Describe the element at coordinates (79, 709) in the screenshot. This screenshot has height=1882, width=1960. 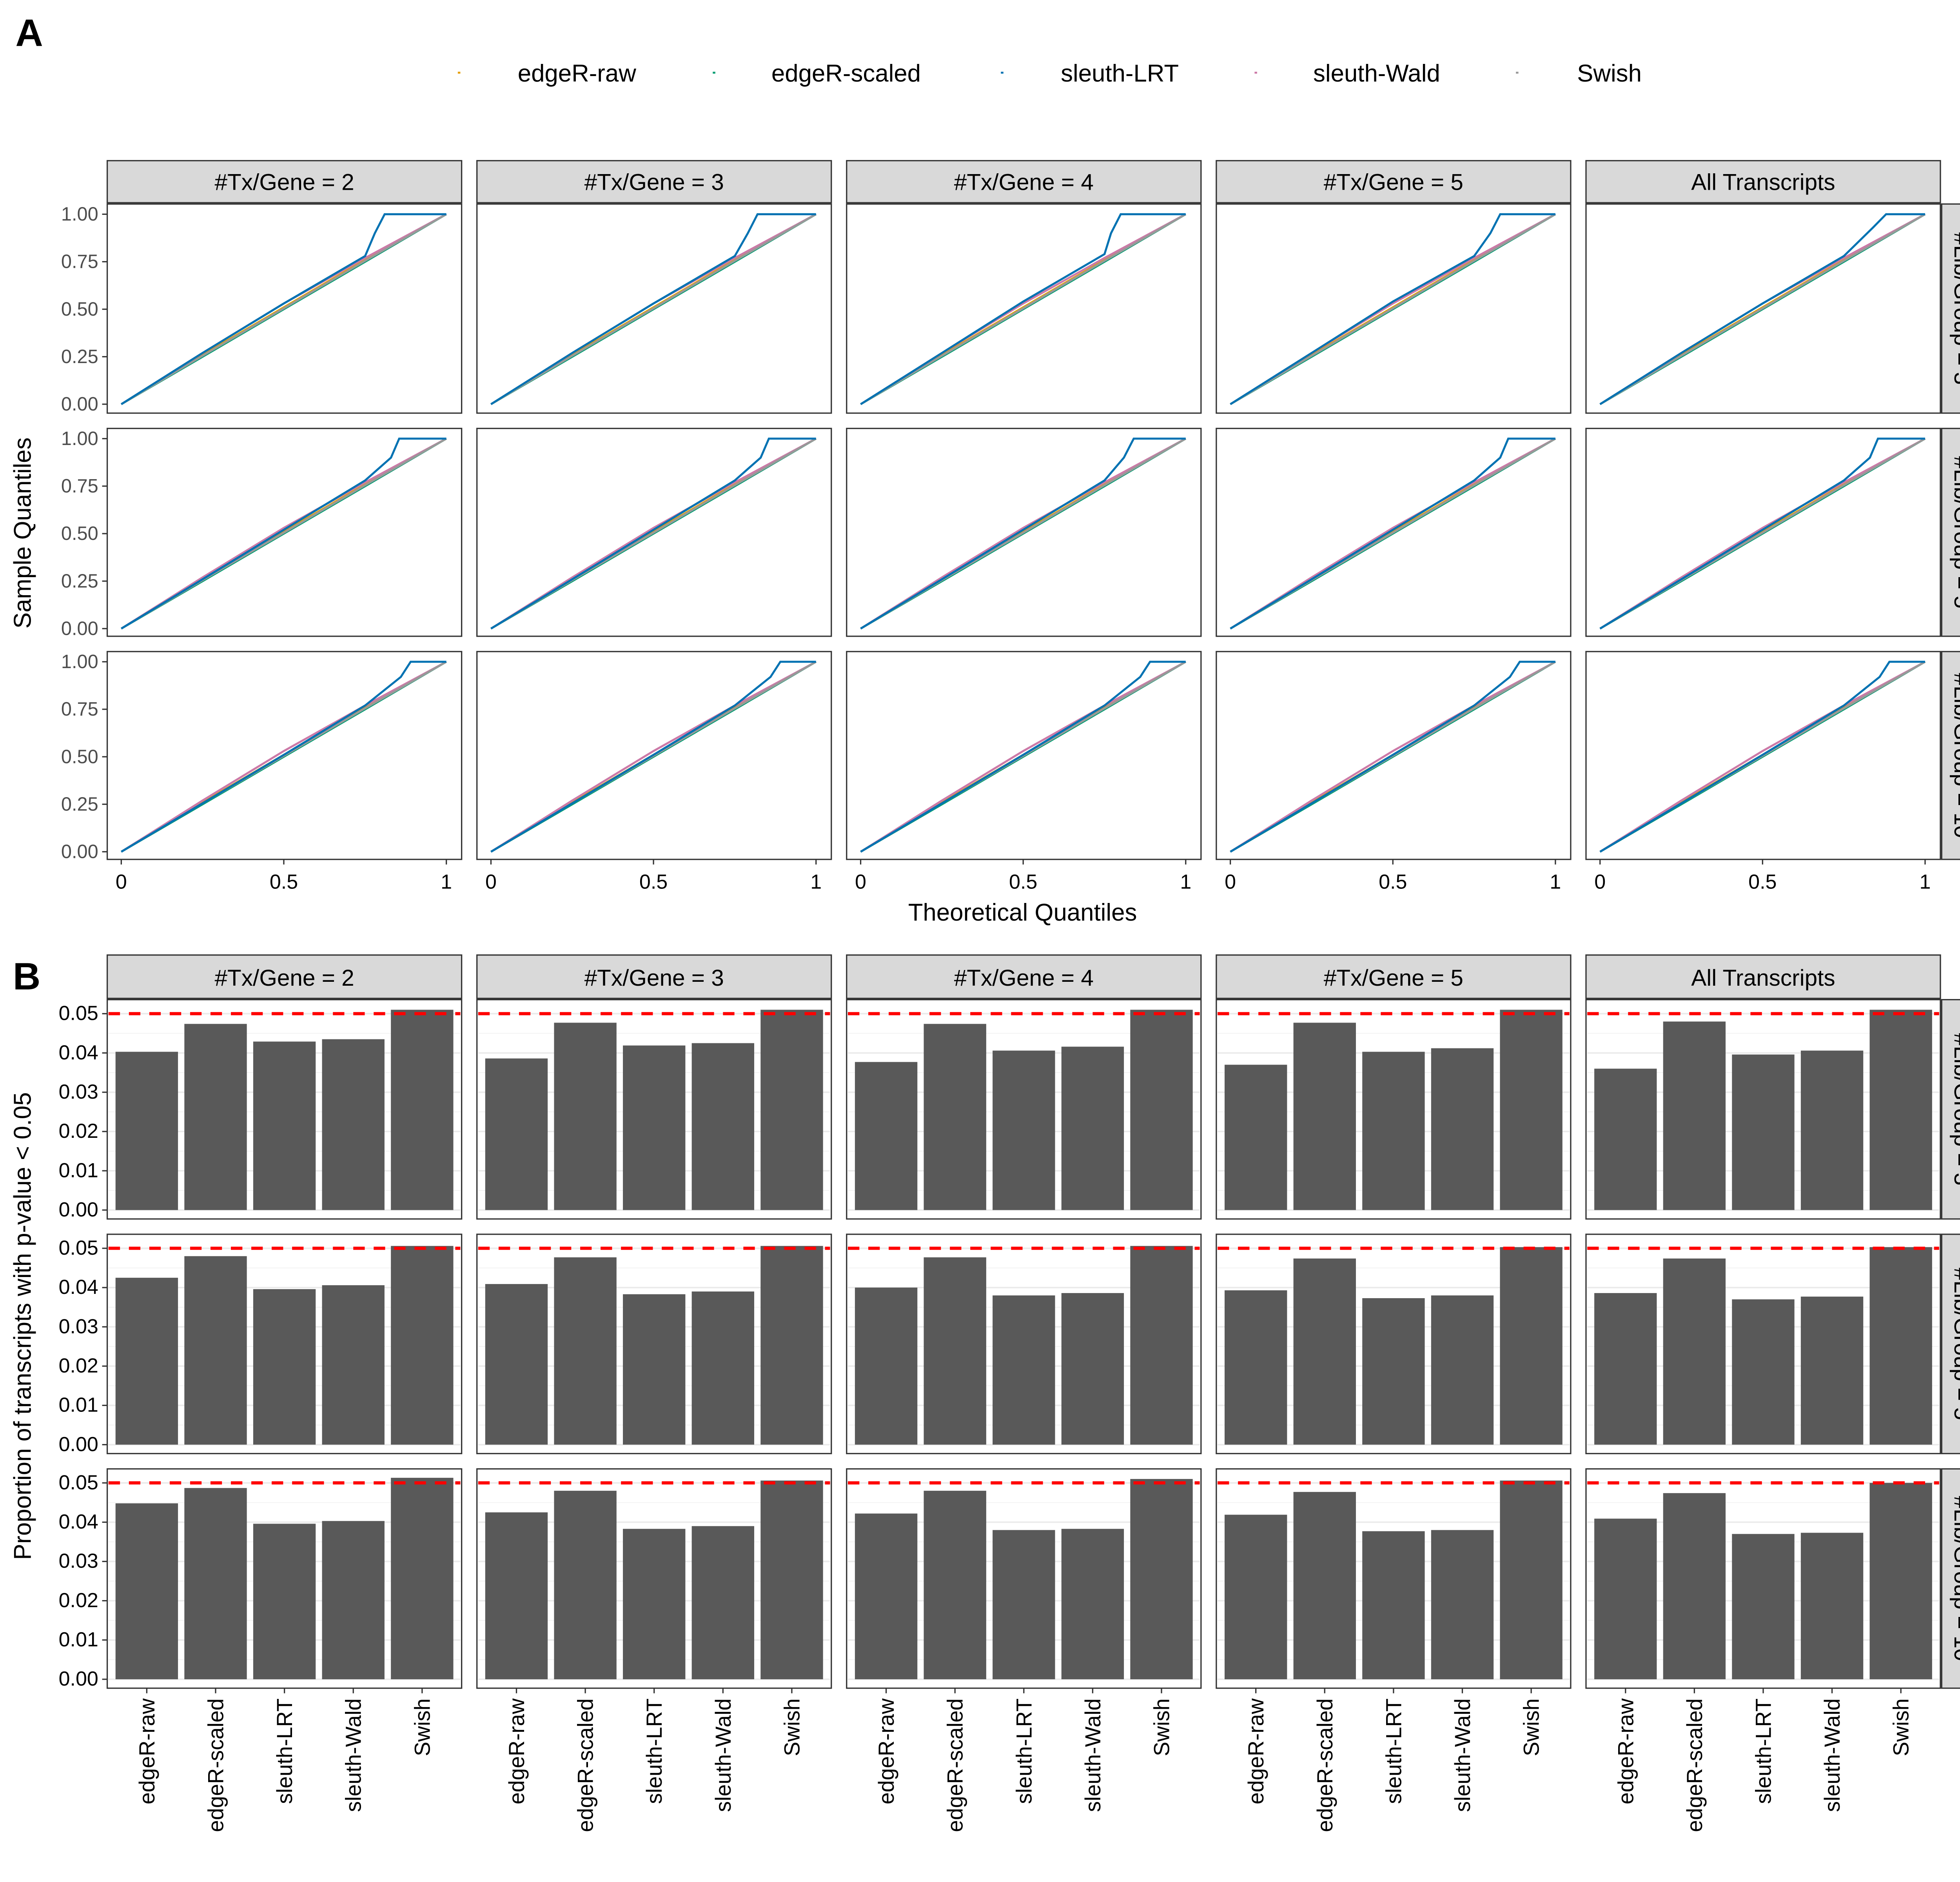
I see `y-tick-label: 0.75` at that location.